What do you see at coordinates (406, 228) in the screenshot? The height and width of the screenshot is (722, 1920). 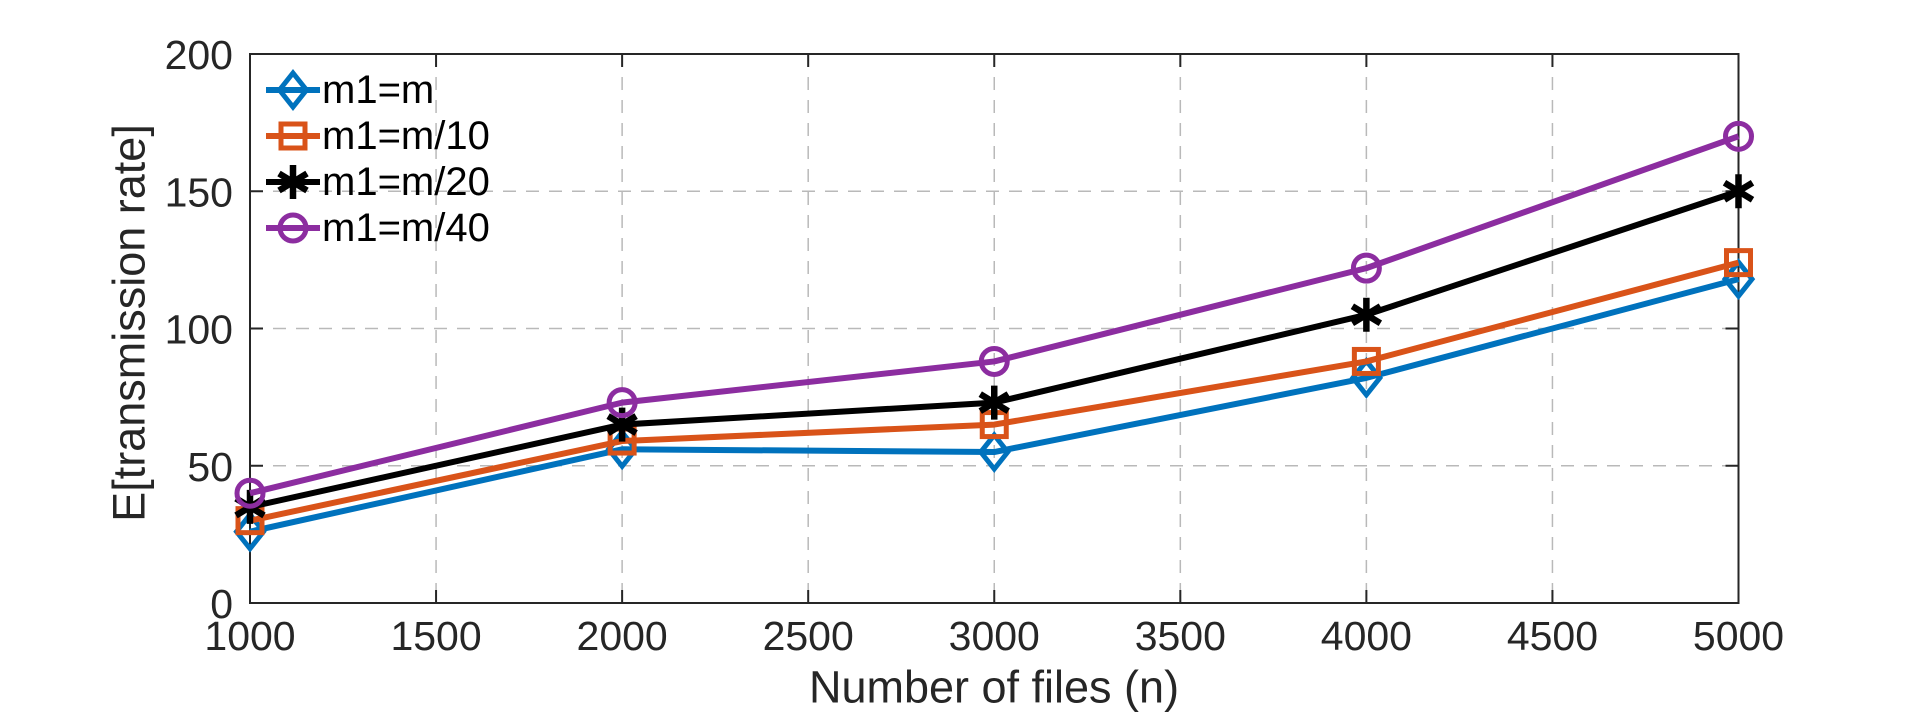 I see `legend-label: m1=m/40` at bounding box center [406, 228].